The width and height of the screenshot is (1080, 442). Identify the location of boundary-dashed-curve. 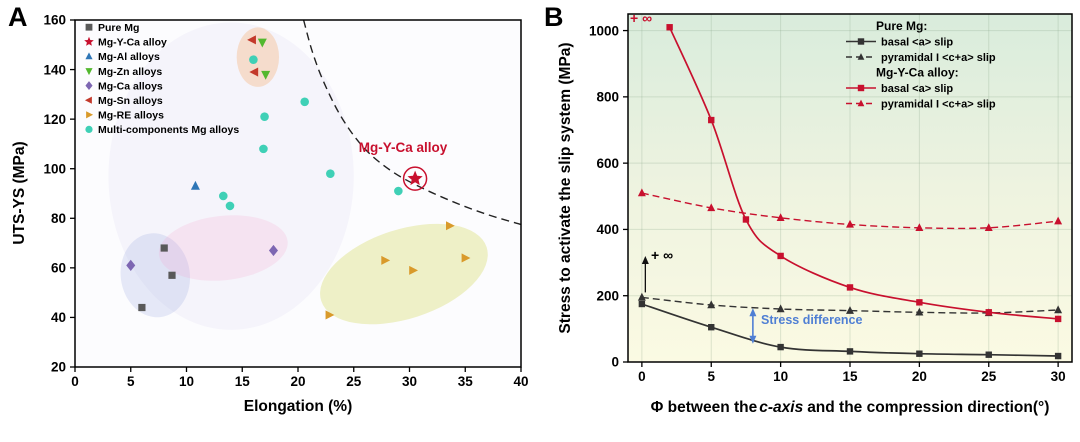
(412, 122).